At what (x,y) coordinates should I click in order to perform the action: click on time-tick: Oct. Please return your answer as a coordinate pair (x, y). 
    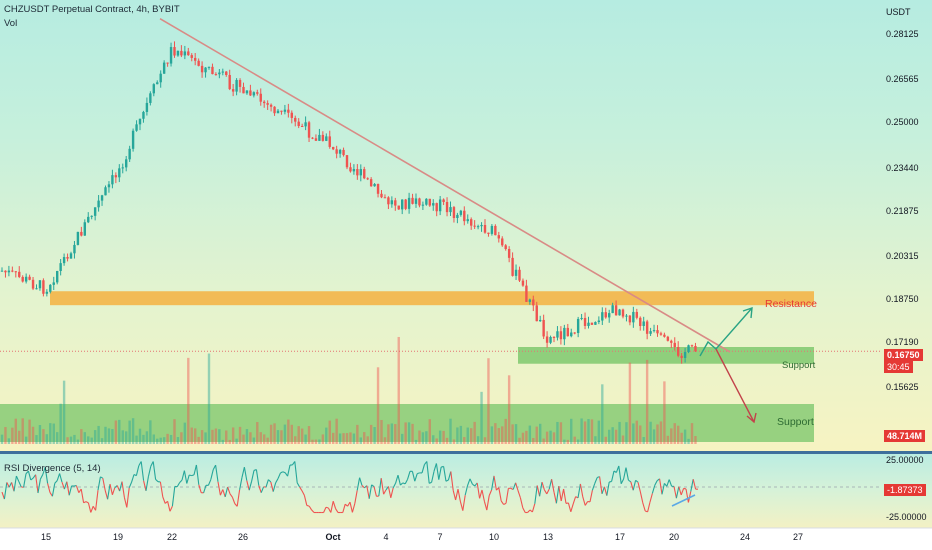
    Looking at the image, I should click on (333, 537).